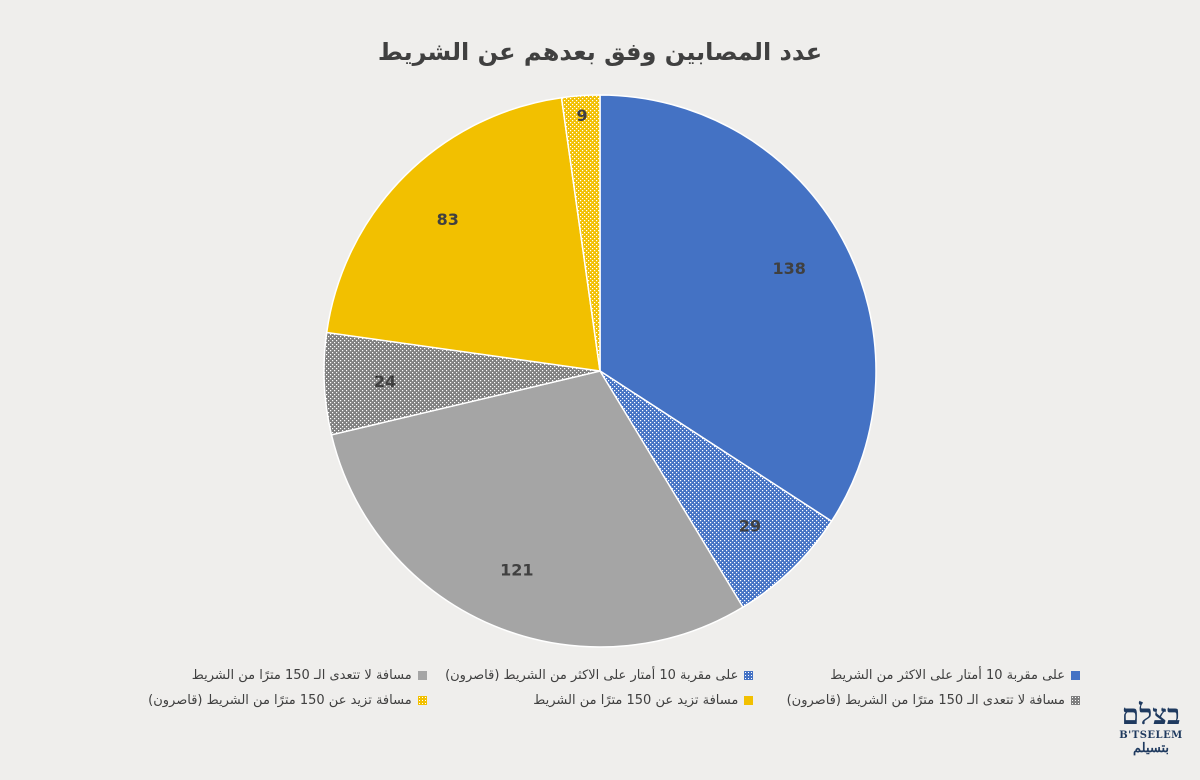 The width and height of the screenshot is (1200, 780). What do you see at coordinates (448, 219) in the screenshot?
I see `data-label: 83` at bounding box center [448, 219].